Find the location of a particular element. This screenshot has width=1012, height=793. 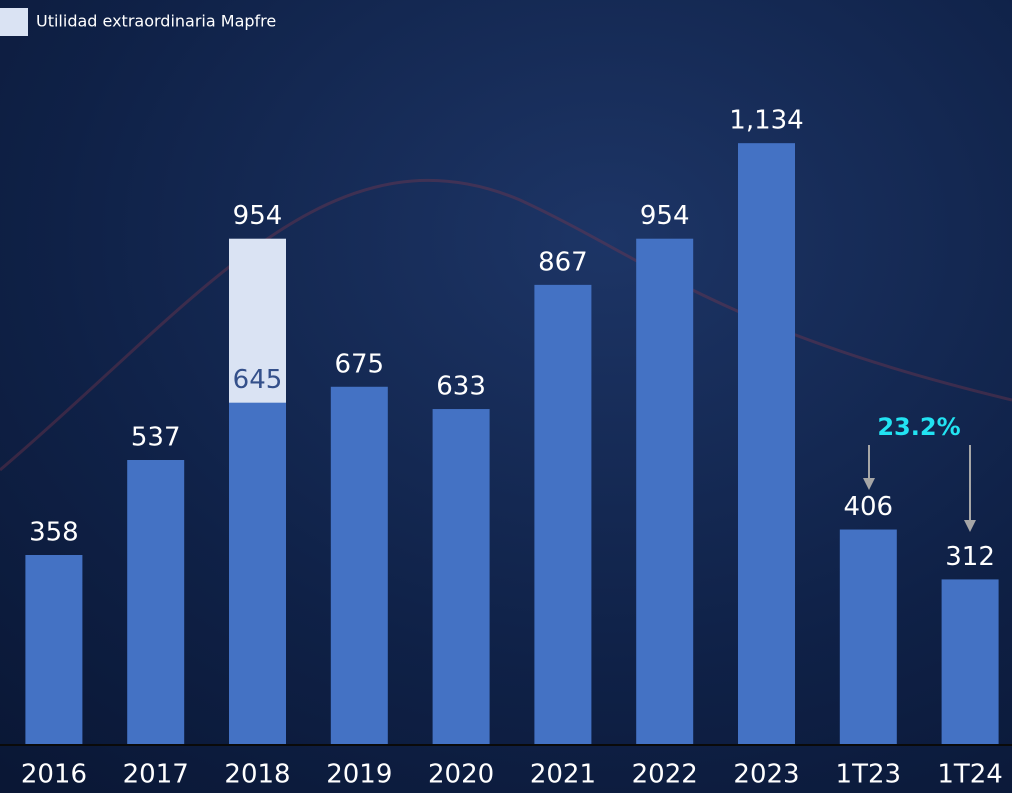

value-label: 645 is located at coordinates (258, 380).